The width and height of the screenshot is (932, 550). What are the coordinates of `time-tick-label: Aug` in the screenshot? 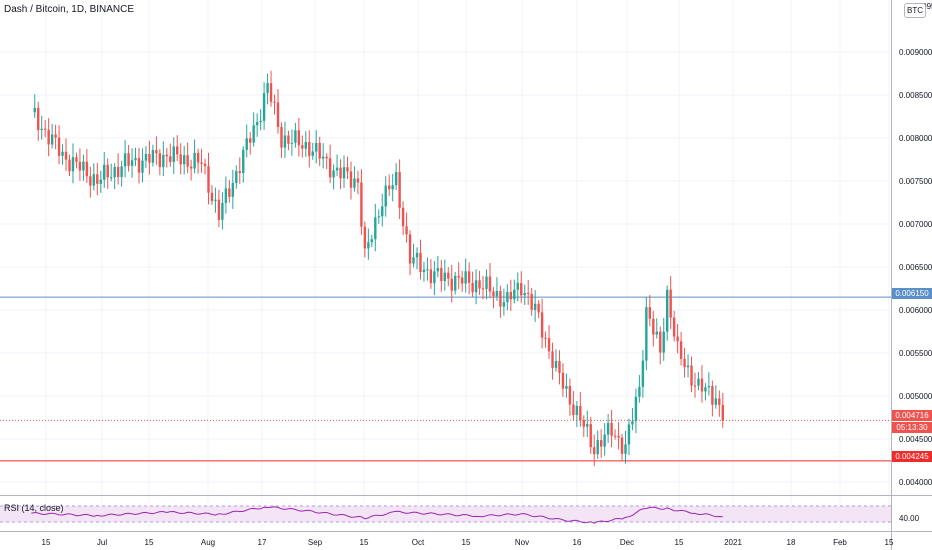 It's located at (208, 542).